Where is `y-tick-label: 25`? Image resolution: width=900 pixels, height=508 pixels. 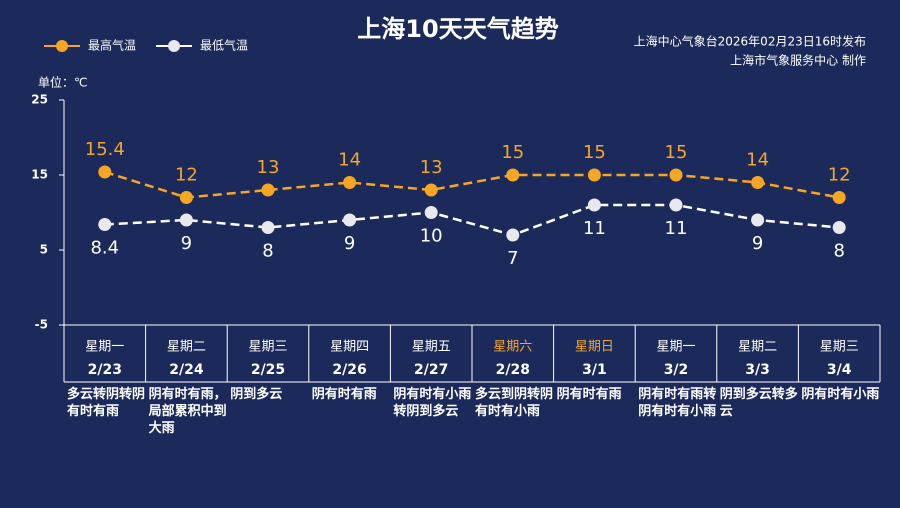 y-tick-label: 25 is located at coordinates (39, 100).